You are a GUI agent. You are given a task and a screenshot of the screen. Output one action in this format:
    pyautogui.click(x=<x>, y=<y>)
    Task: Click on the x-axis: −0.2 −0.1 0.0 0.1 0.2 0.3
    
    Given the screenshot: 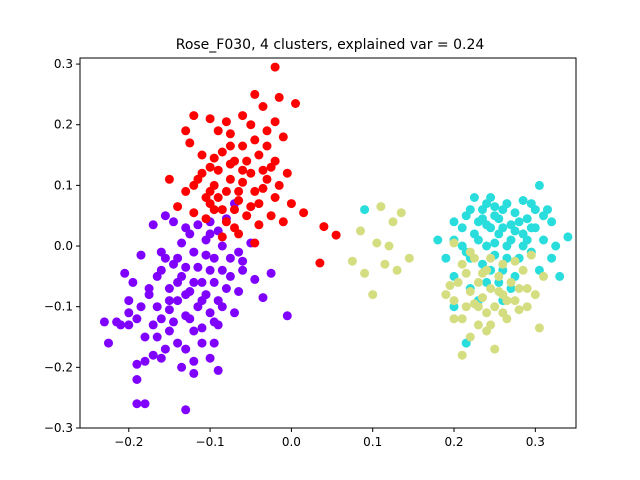 What is the action you would take?
    pyautogui.click(x=329, y=438)
    